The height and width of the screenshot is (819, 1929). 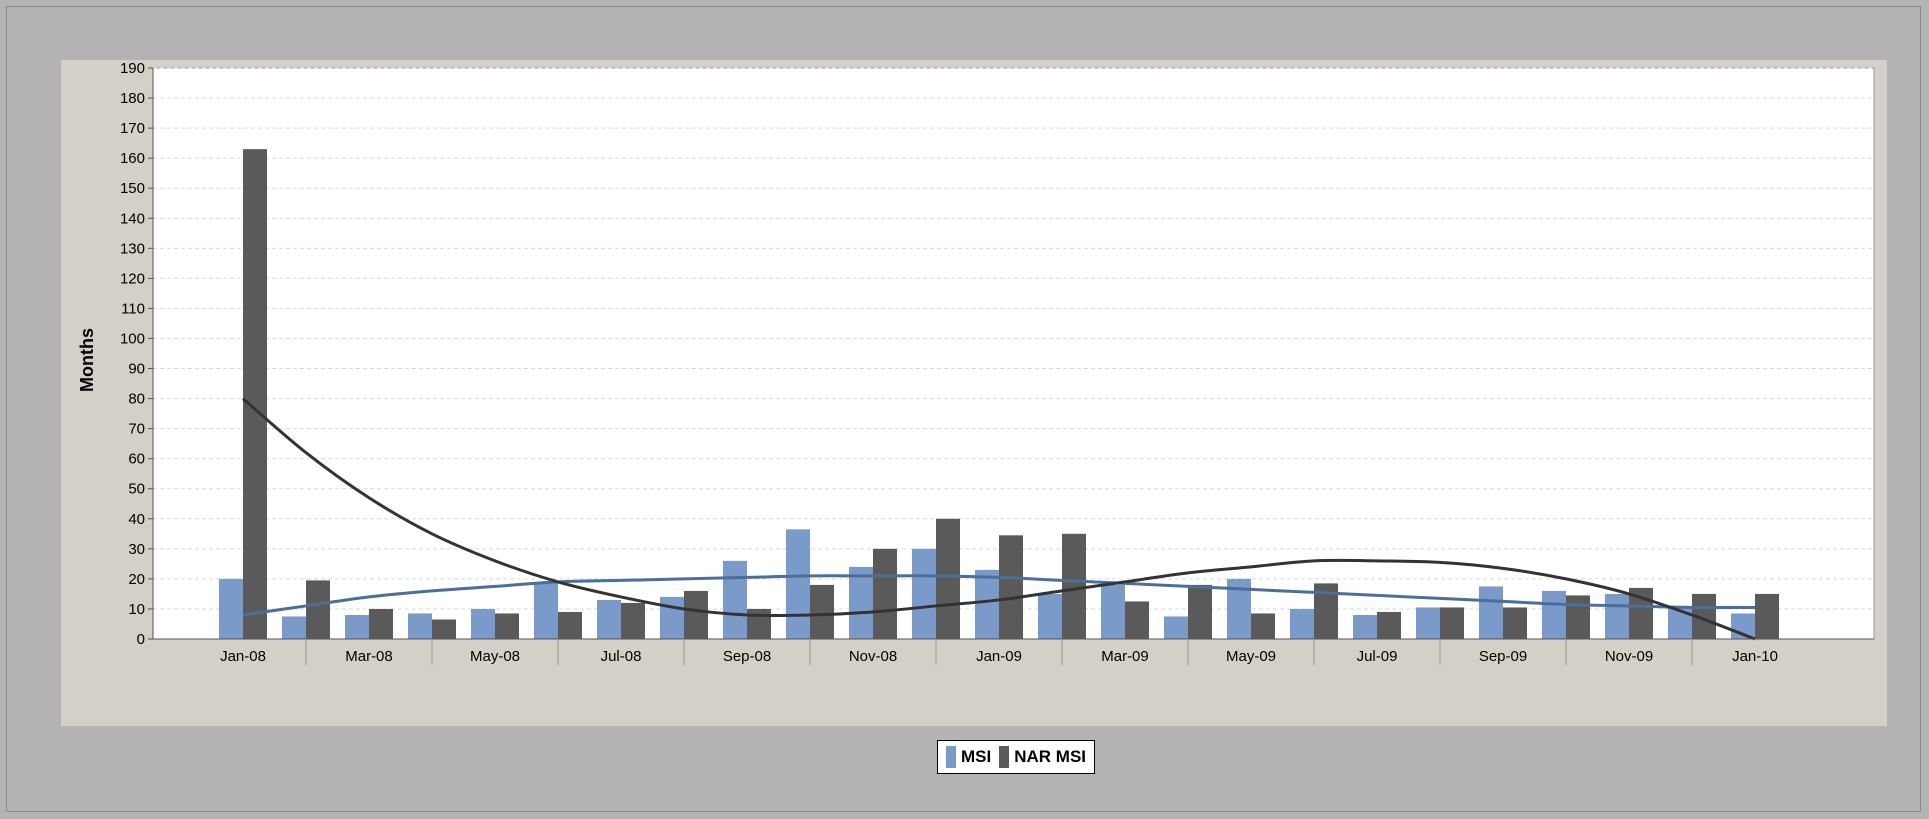 I want to click on y-tick-label: 0, so click(x=141, y=639).